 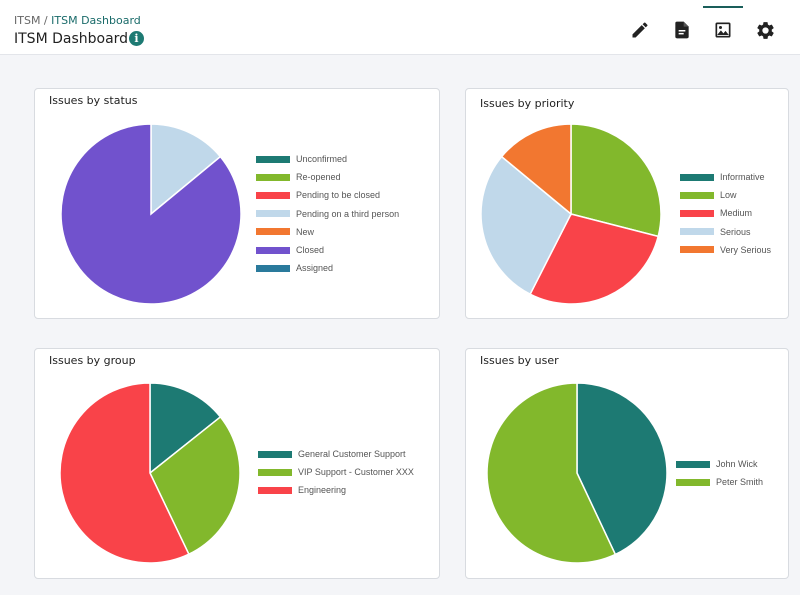 I want to click on legend-item-unconfirmed: Unconfirmed, so click(x=327, y=159).